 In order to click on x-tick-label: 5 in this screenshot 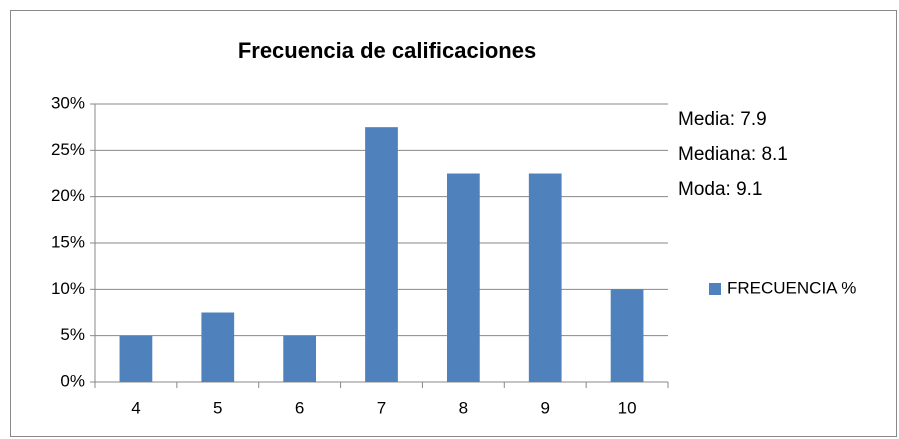, I will do `click(217, 407)`.